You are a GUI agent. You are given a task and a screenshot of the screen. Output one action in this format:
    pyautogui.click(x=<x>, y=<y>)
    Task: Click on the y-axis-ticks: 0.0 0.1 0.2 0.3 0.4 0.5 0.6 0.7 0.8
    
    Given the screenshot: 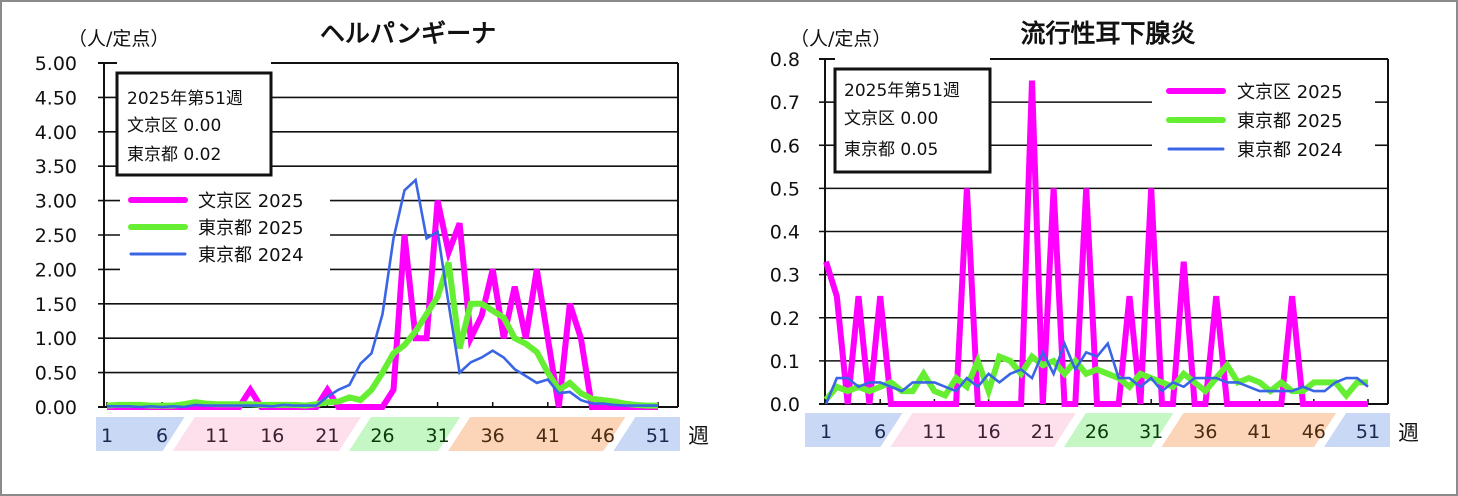 What is the action you would take?
    pyautogui.click(x=785, y=232)
    